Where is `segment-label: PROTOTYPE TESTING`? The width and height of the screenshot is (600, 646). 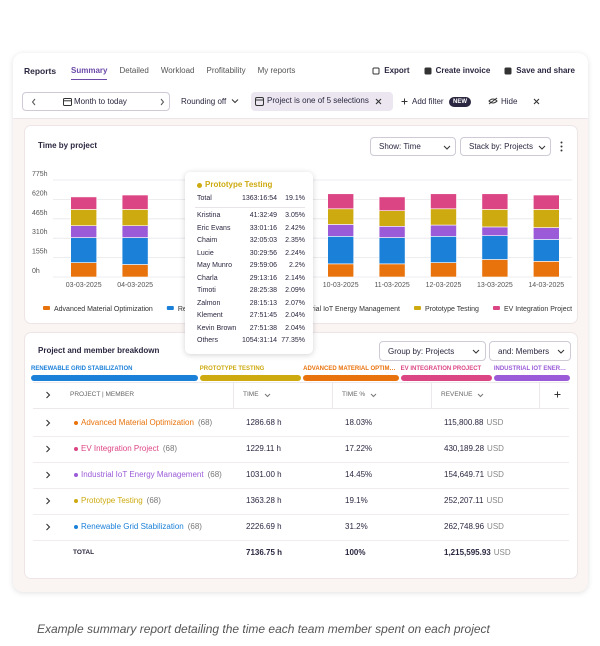 segment-label: PROTOTYPE TESTING is located at coordinates (232, 369).